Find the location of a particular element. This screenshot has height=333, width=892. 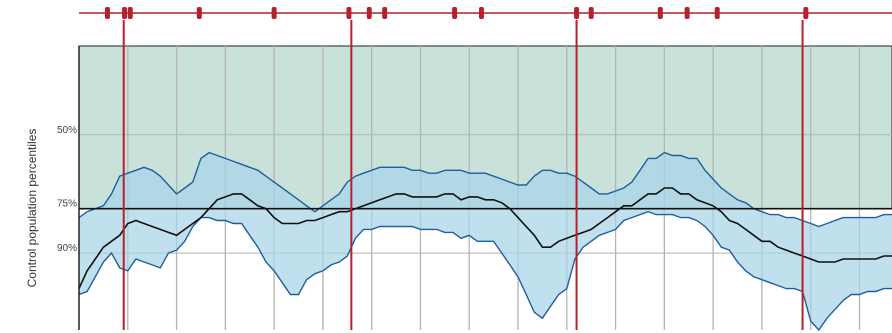

y-tick-label: 50% is located at coordinates (67, 130).